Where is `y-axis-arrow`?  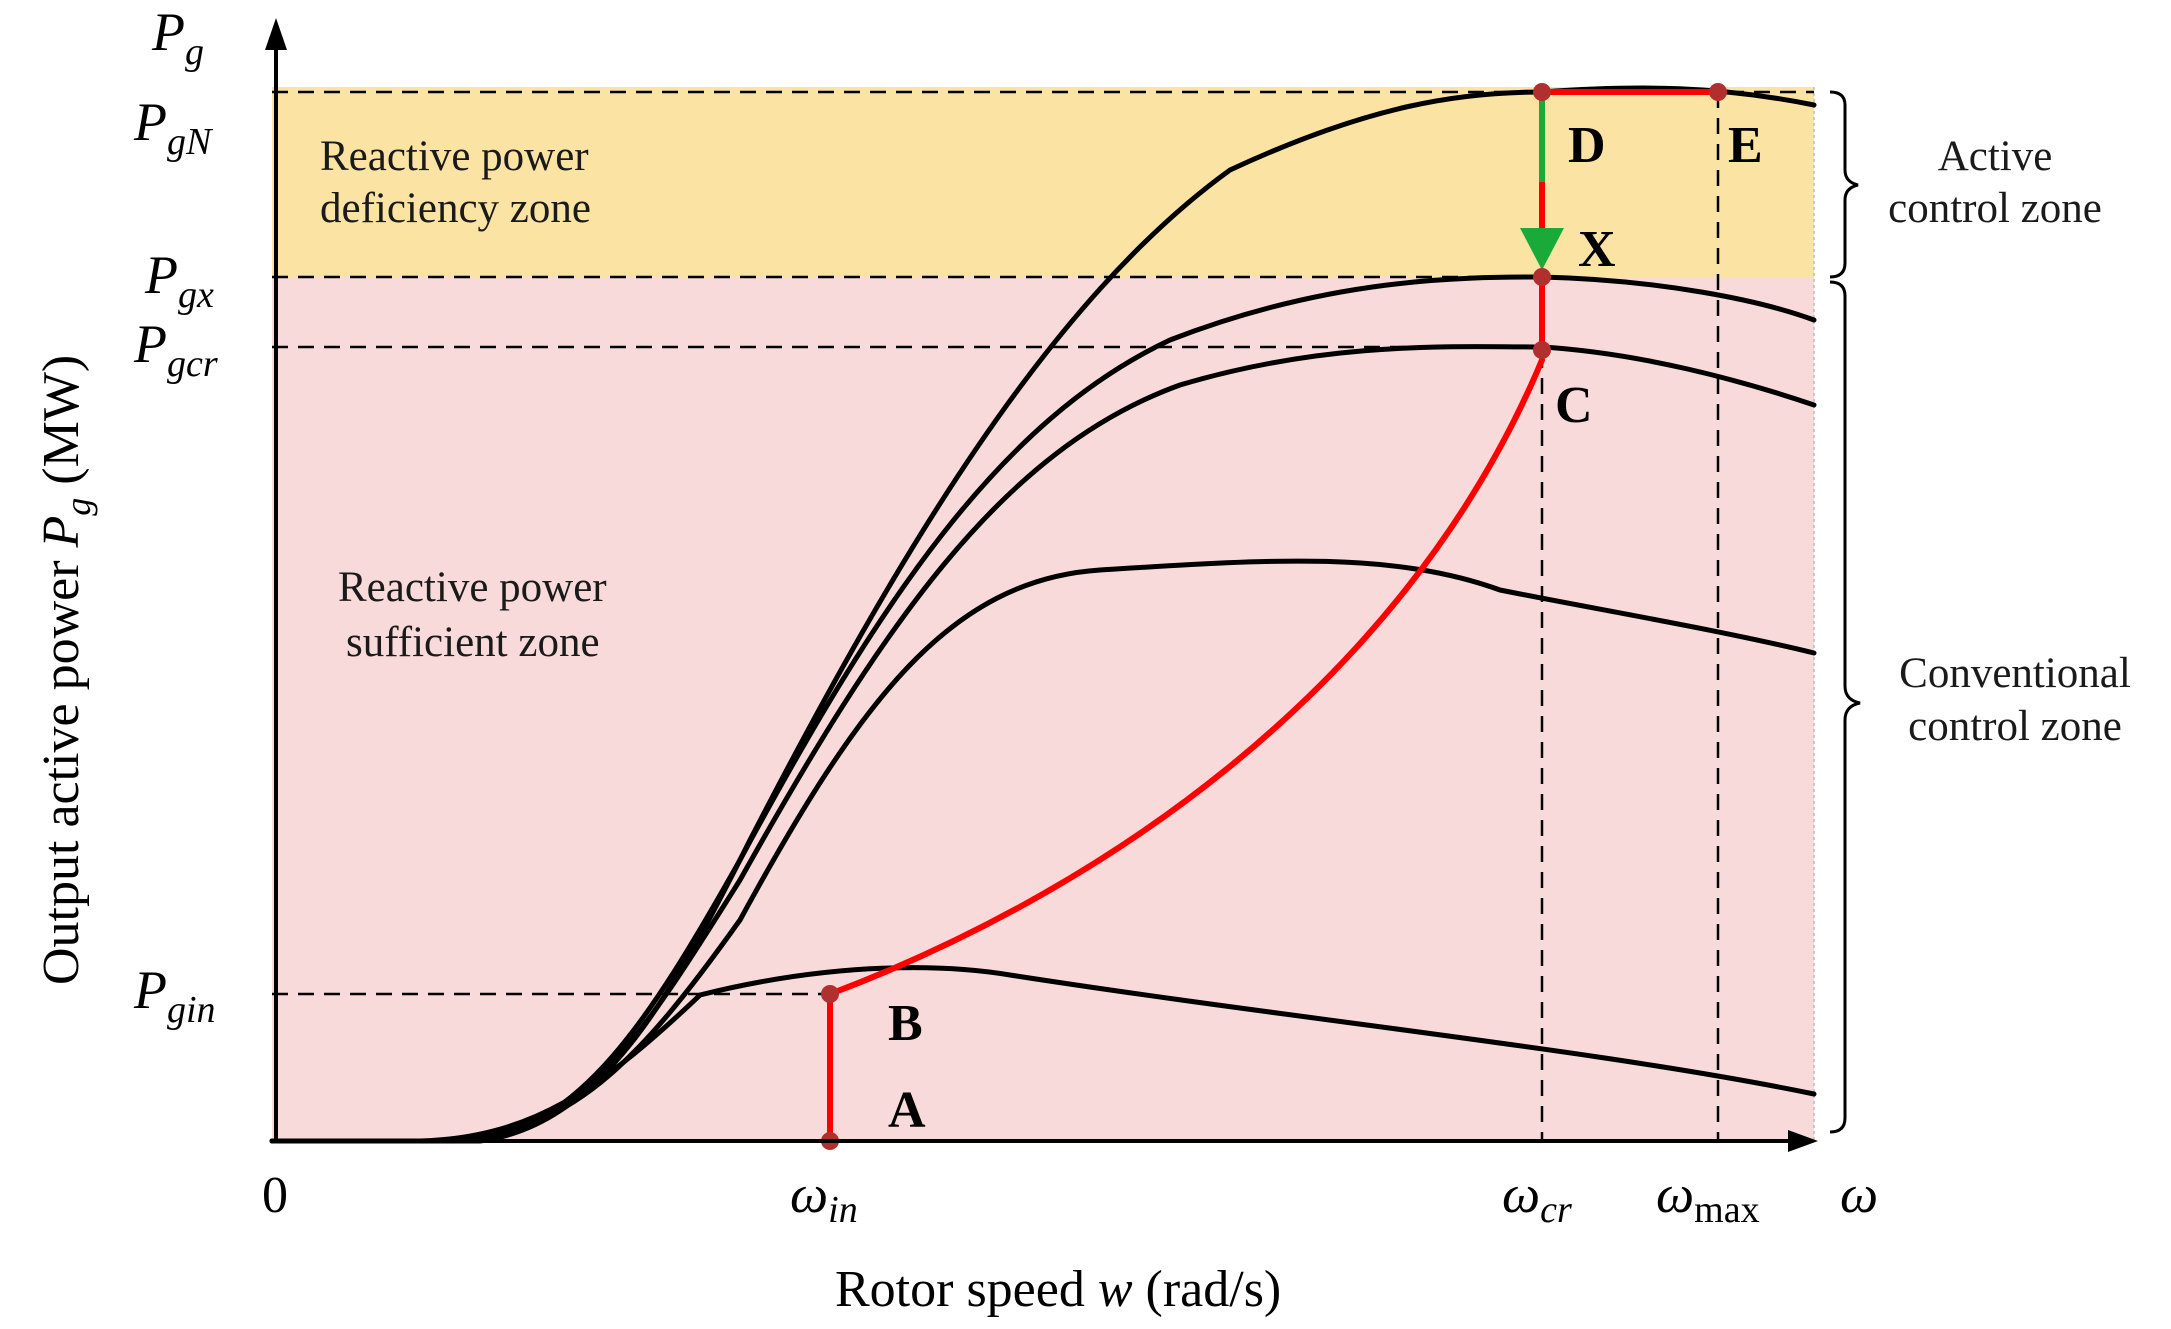 y-axis-arrow is located at coordinates (276, 34).